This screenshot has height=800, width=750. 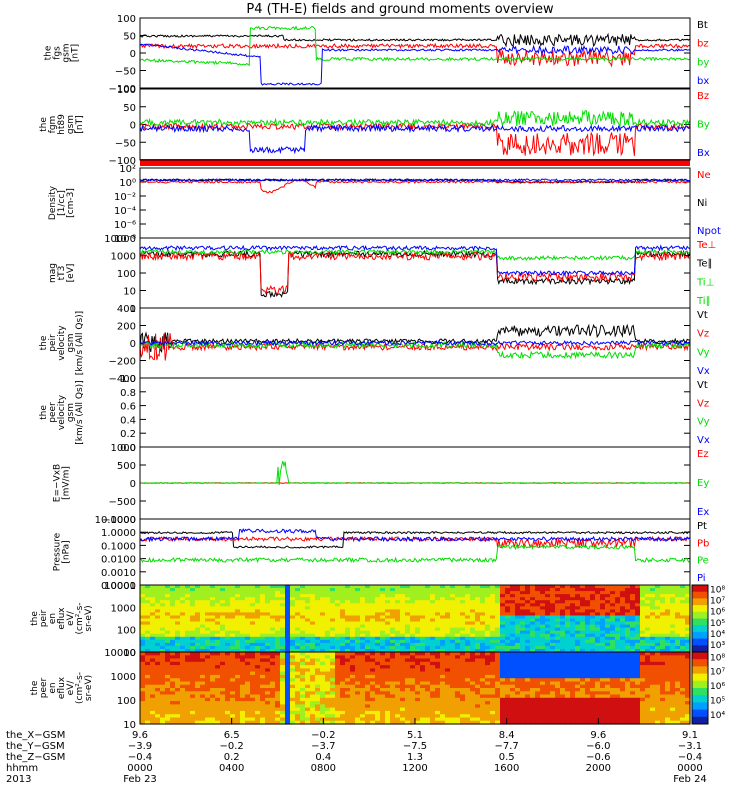 What do you see at coordinates (415, 118) in the screenshot?
I see `series-By` at bounding box center [415, 118].